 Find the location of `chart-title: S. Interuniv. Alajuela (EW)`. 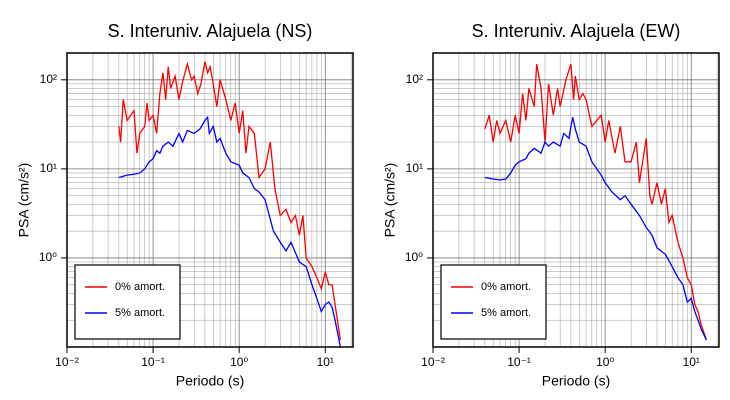

chart-title: S. Interuniv. Alajuela (EW) is located at coordinates (576, 31).